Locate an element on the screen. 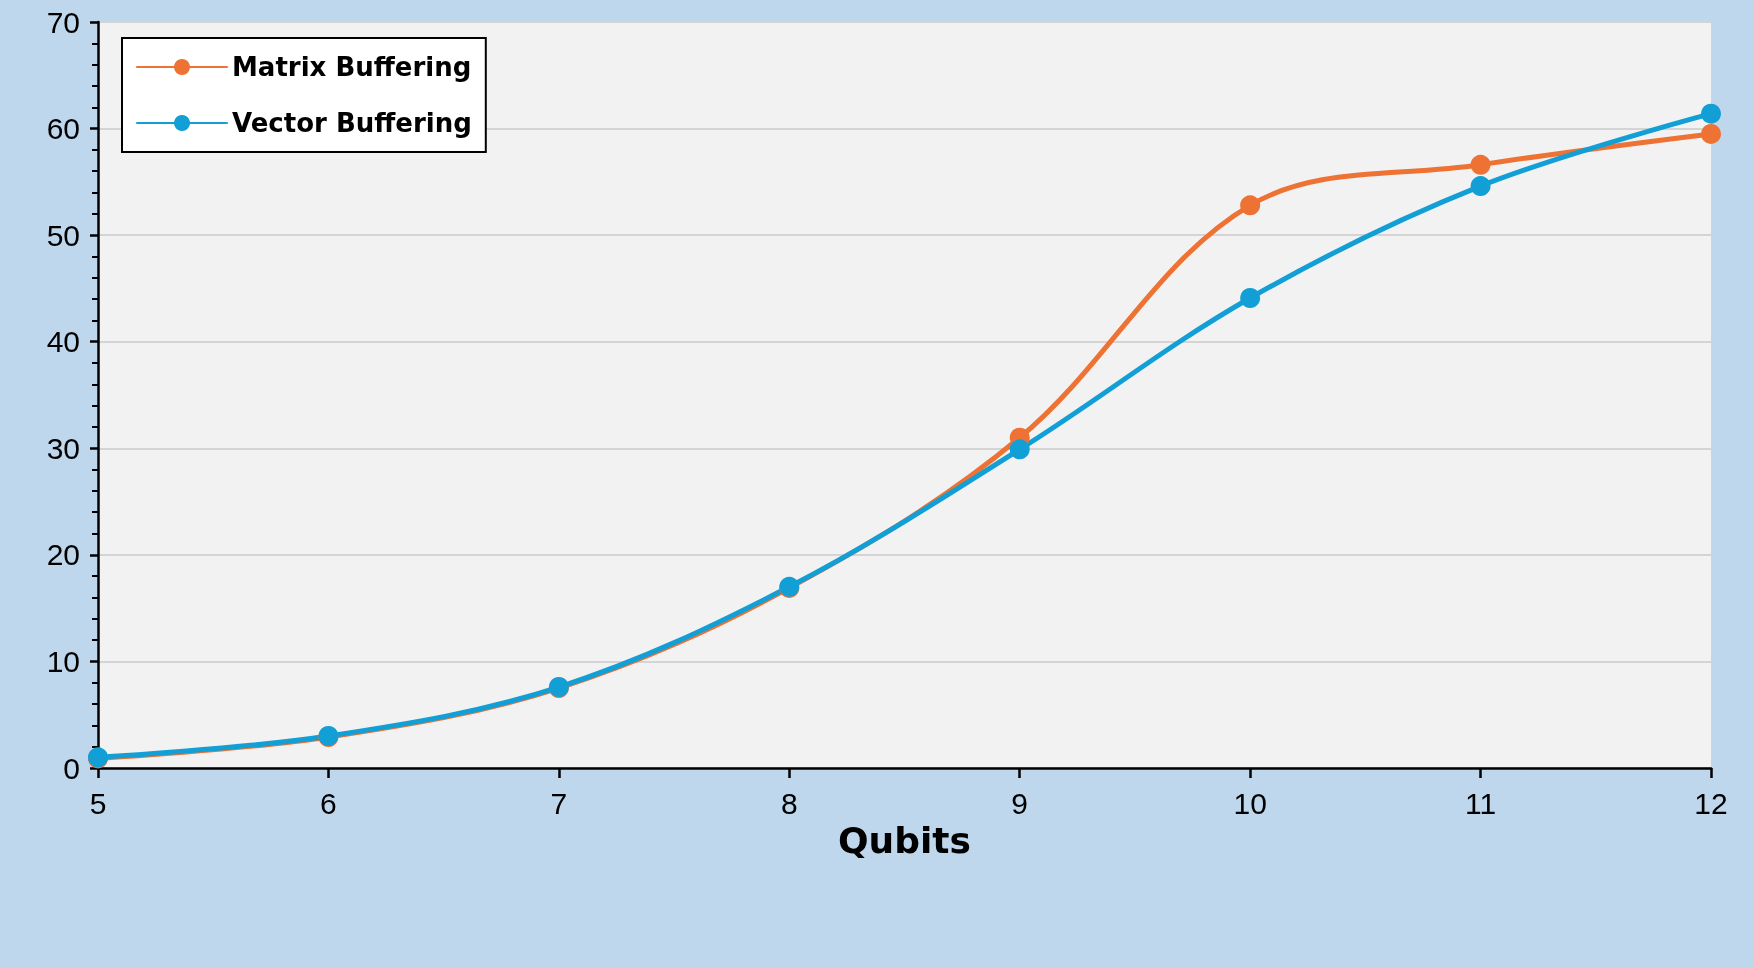 Image resolution: width=1754 pixels, height=968 pixels. x-tick-label: 9 is located at coordinates (1020, 803).